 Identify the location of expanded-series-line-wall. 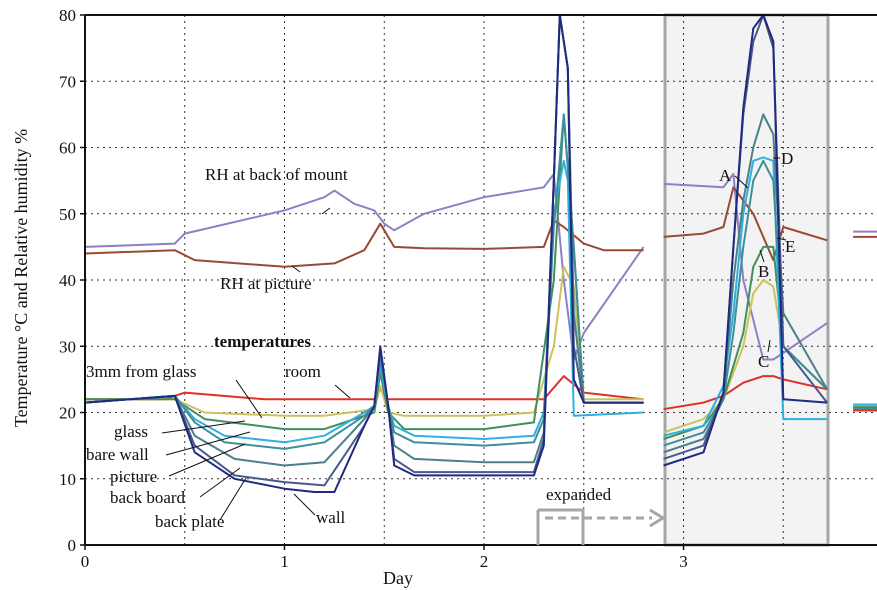
(745, 240).